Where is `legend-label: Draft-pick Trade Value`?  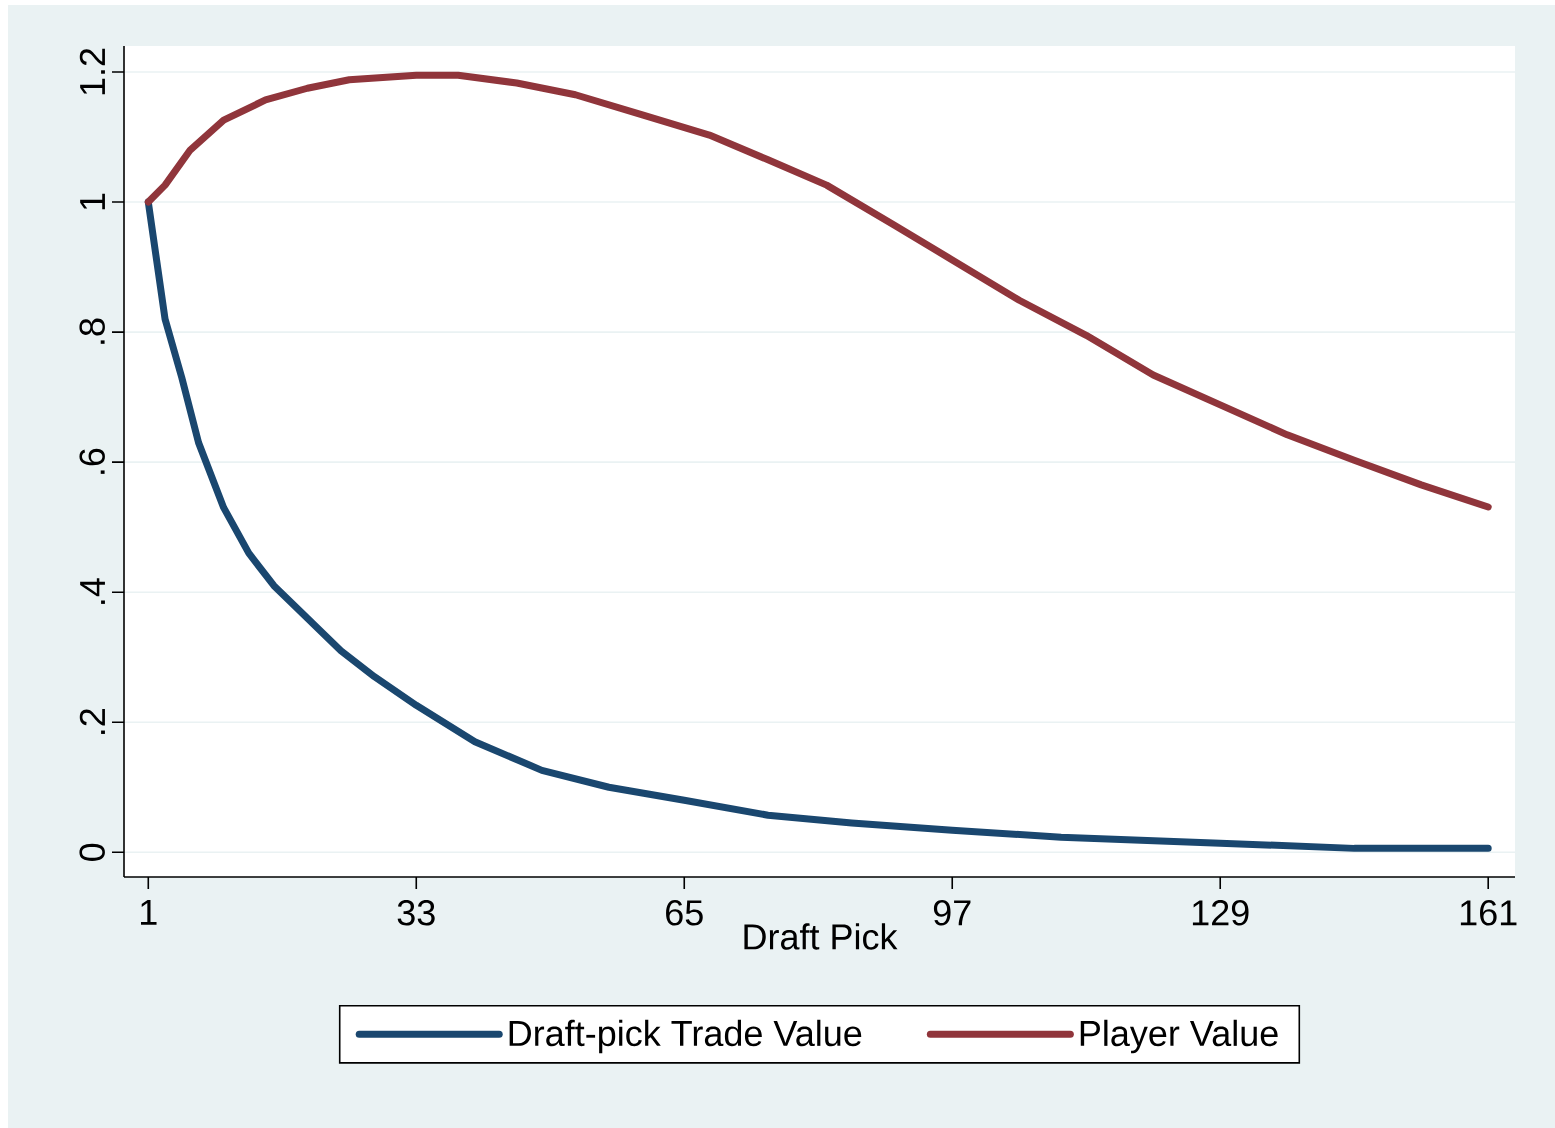
legend-label: Draft-pick Trade Value is located at coordinates (685, 1036).